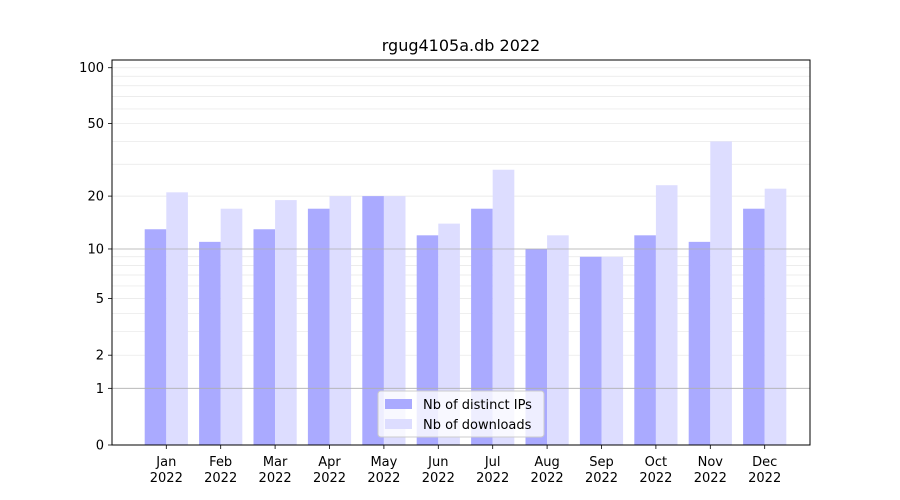  What do you see at coordinates (95, 197) in the screenshot?
I see `y-tick-label: 20` at bounding box center [95, 197].